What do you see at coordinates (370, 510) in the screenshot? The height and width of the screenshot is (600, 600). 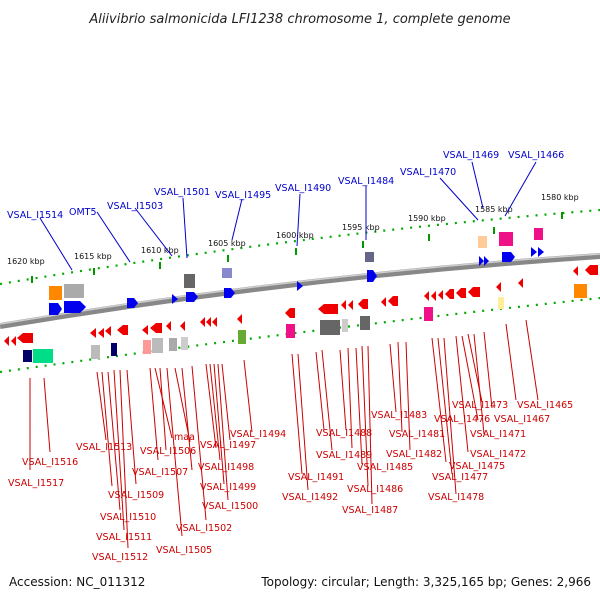 I see `gene-label-reverse: VSAL_I1487` at bounding box center [370, 510].